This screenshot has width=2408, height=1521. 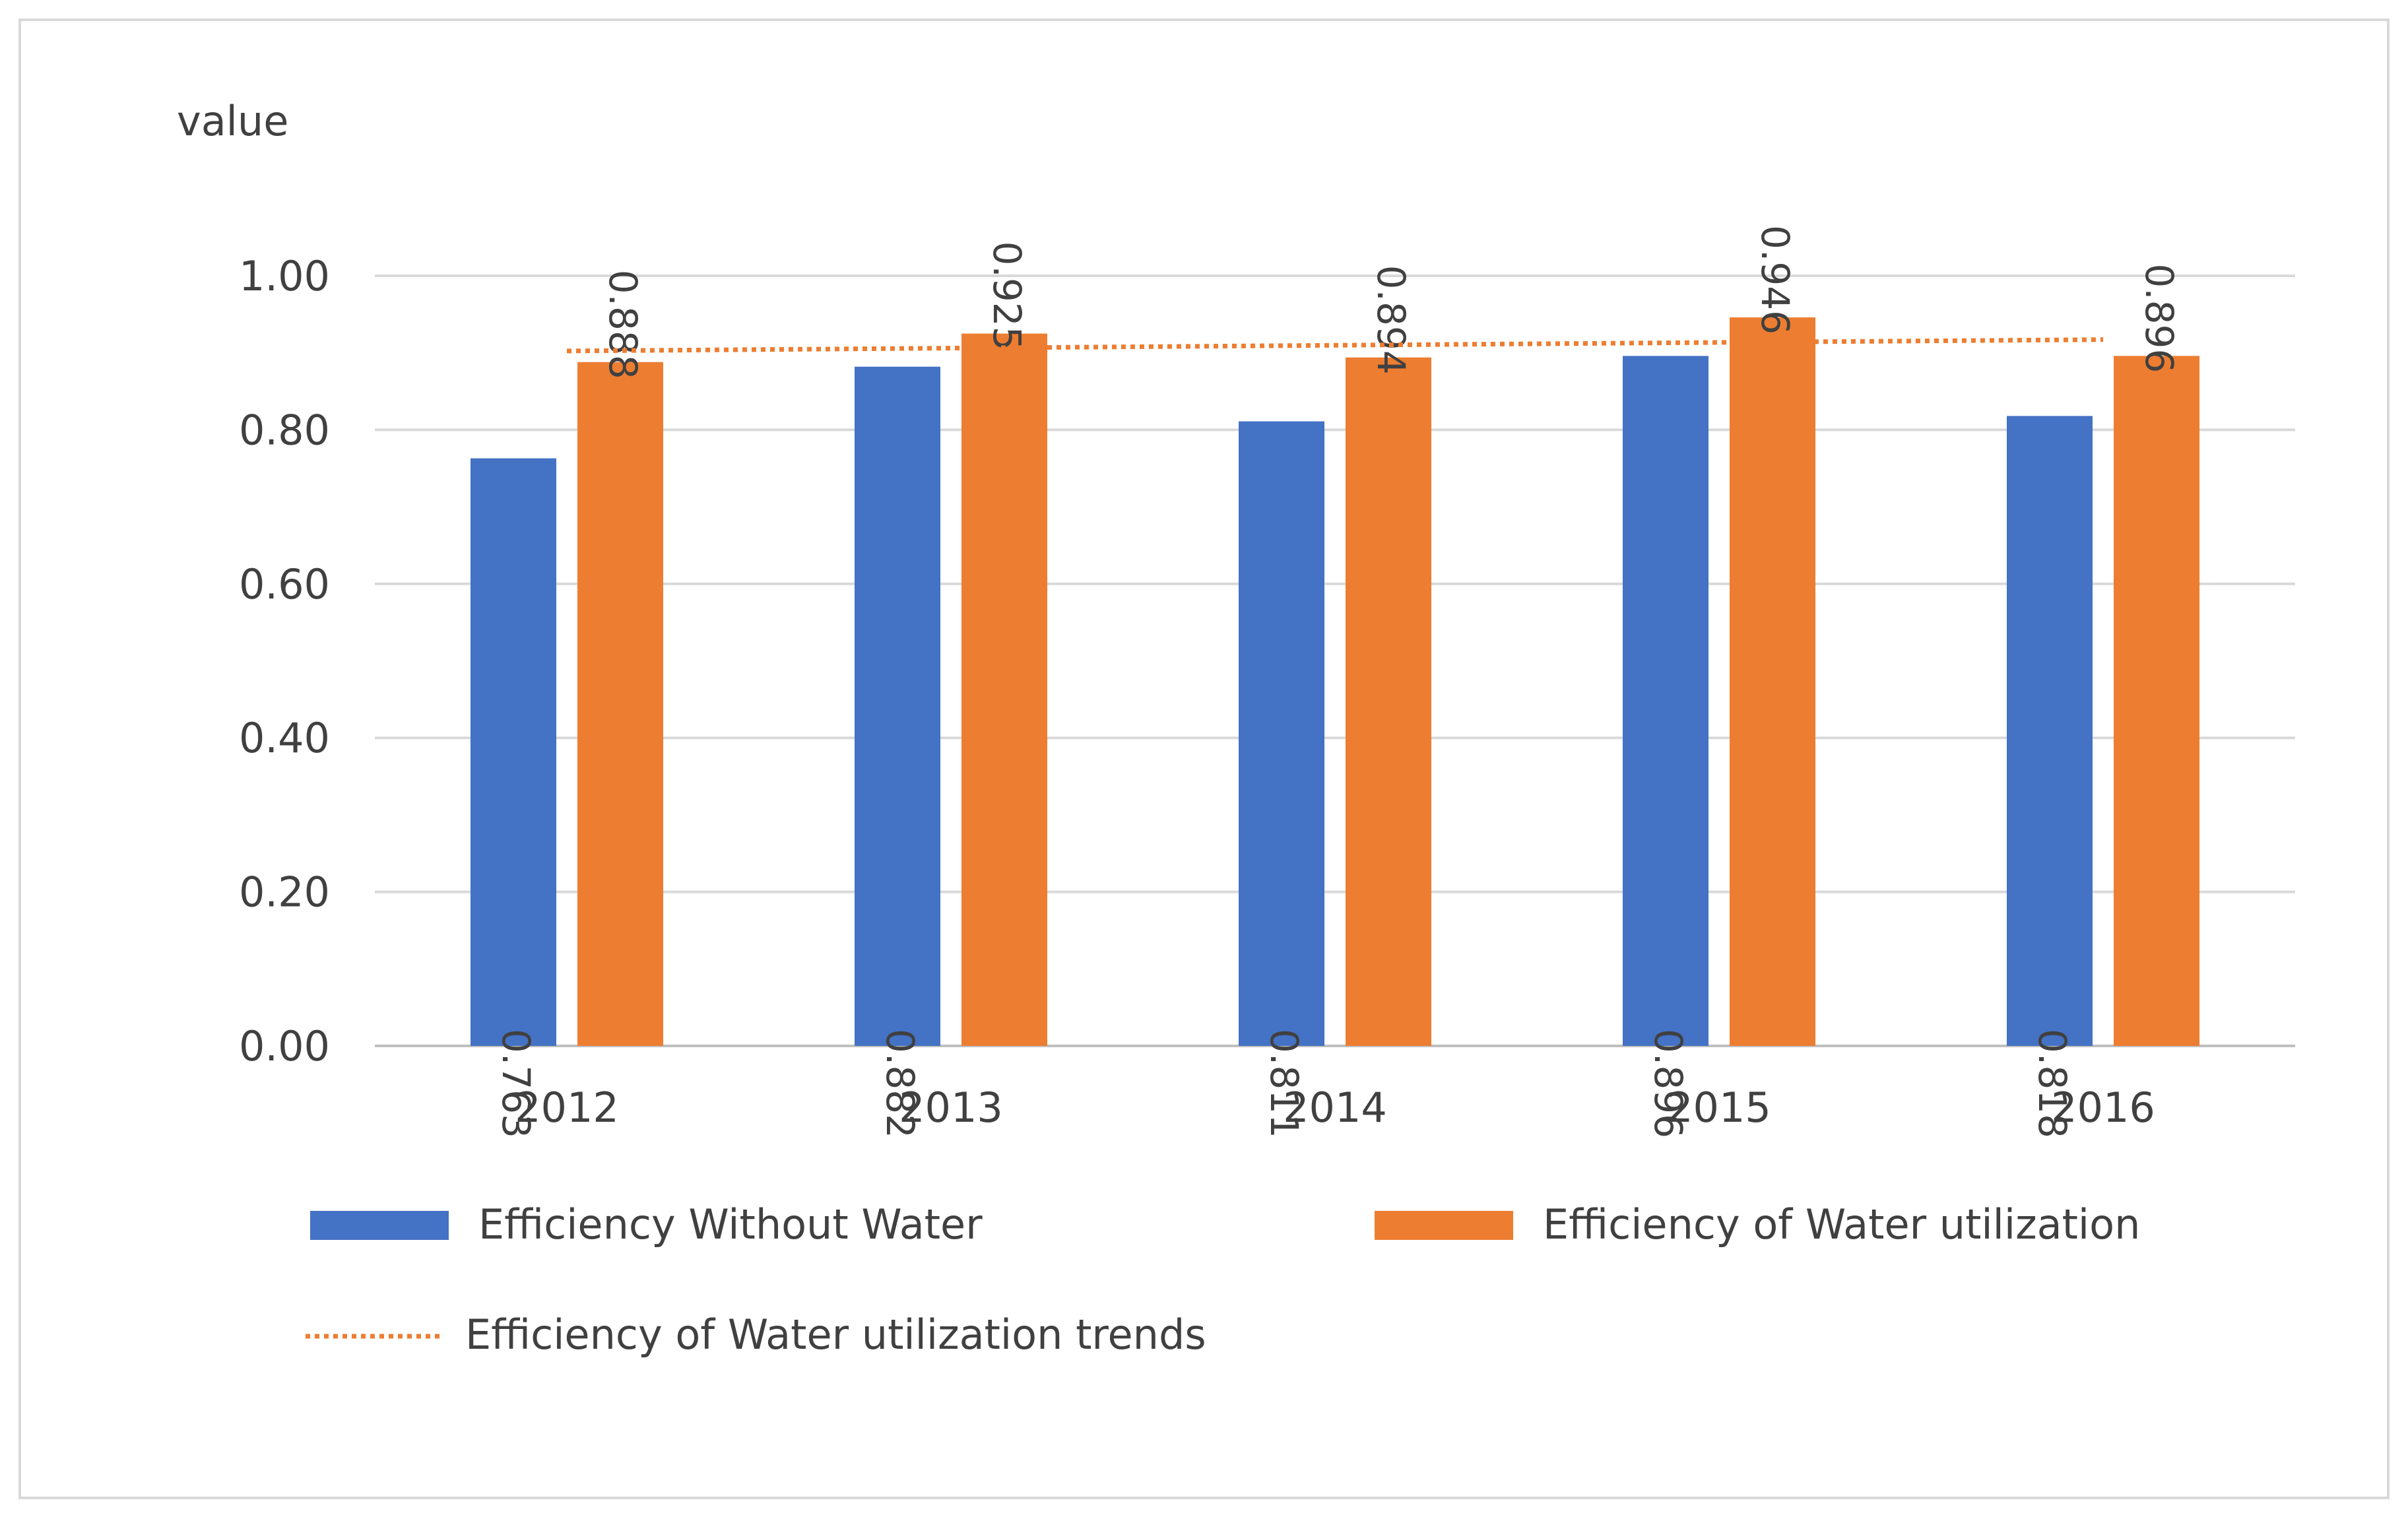 I want to click on trendline-layer, so click(x=1335, y=345).